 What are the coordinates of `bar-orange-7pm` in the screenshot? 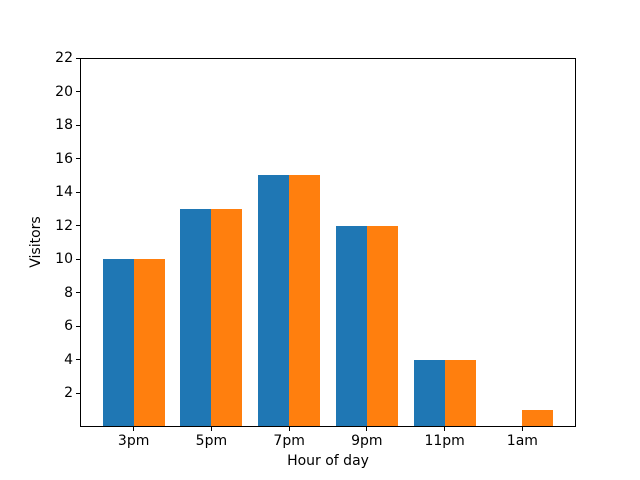 It's located at (305, 301).